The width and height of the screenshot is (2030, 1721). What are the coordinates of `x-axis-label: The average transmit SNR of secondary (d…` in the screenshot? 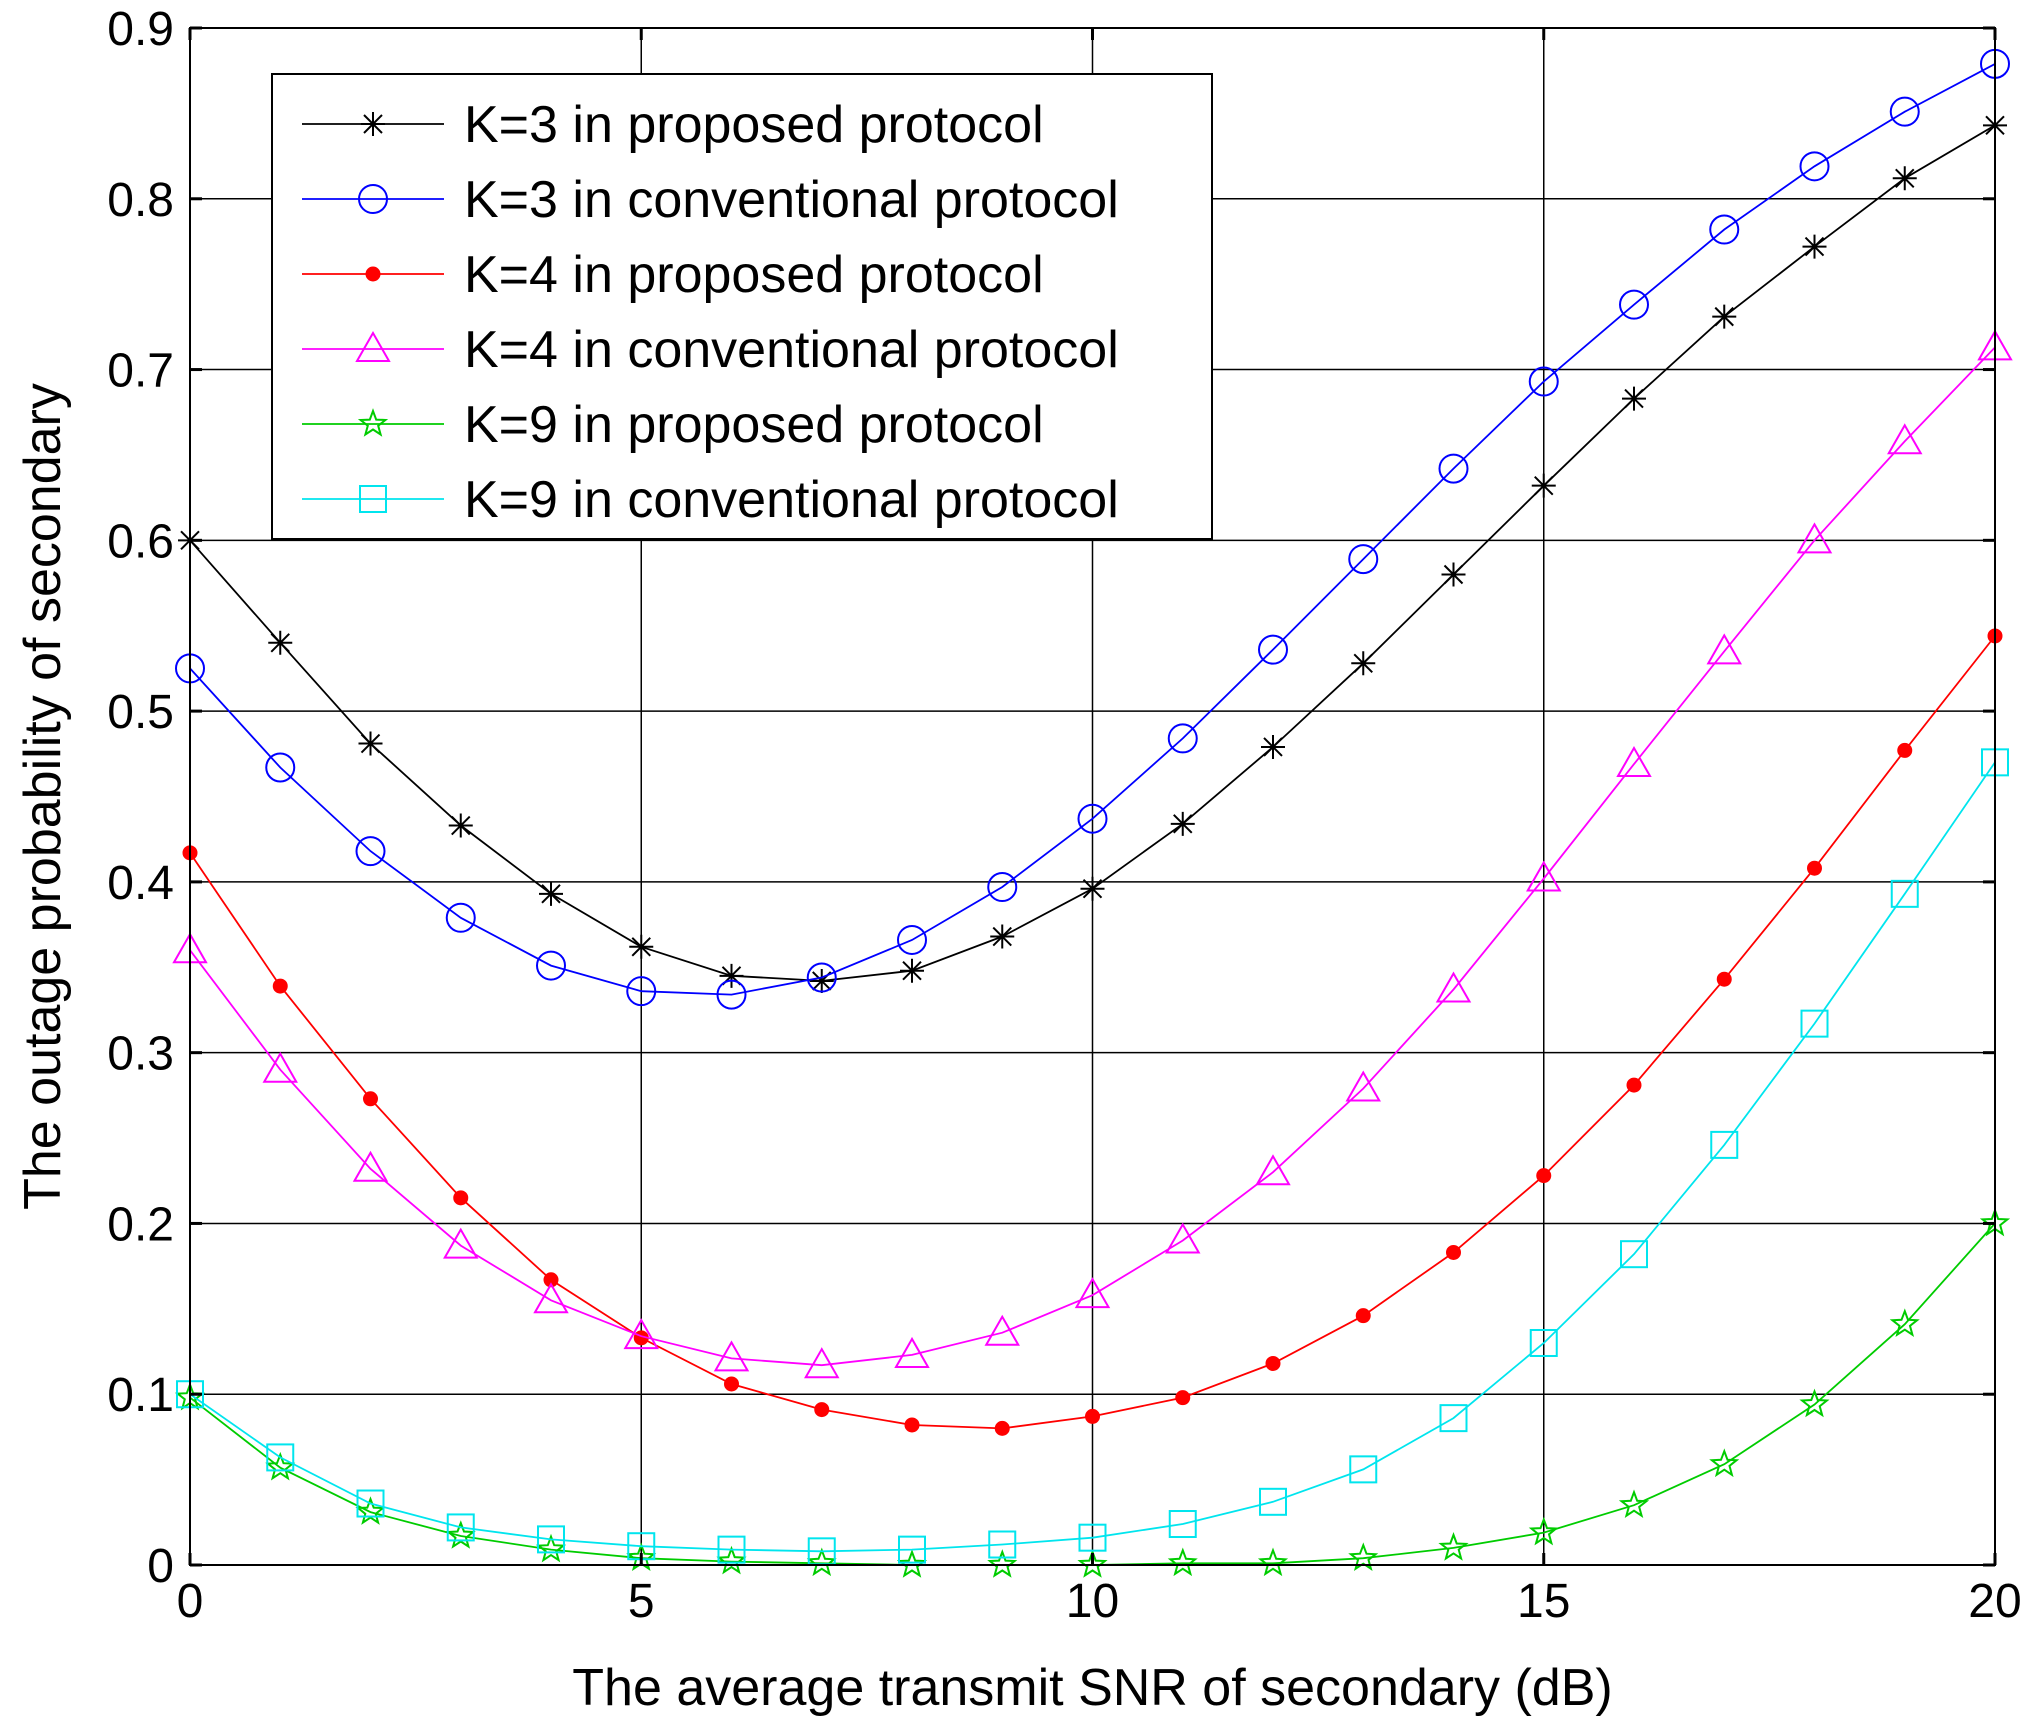 It's located at (1092, 1688).